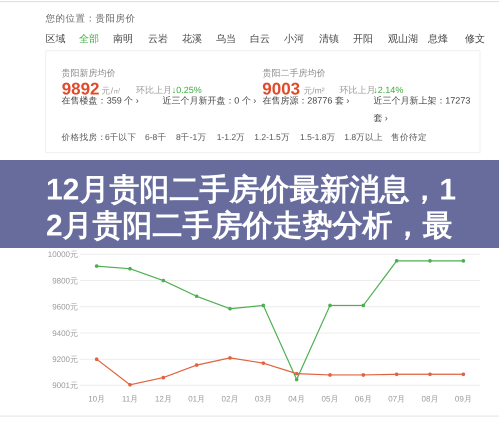 This screenshot has width=499, height=429. What do you see at coordinates (187, 90) in the screenshot?
I see `text: ↓0.25%` at bounding box center [187, 90].